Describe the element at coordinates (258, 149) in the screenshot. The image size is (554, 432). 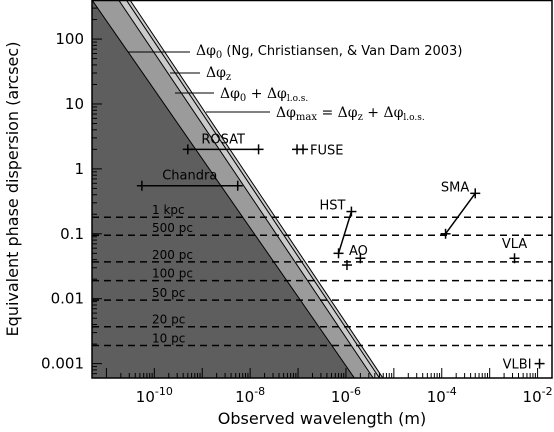
I see `range-end-rosat-max` at that location.